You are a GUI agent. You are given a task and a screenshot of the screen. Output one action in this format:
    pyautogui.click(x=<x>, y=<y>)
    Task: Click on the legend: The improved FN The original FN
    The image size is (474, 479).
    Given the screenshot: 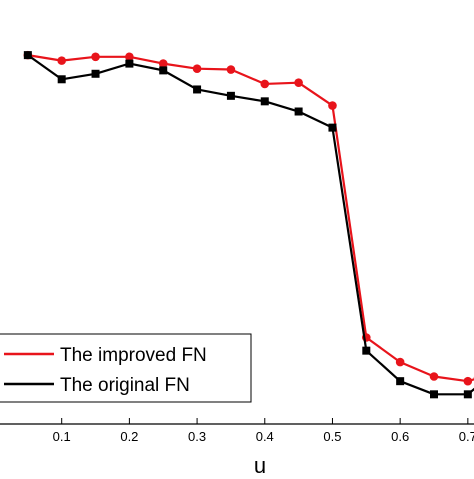 What is the action you would take?
    pyautogui.click(x=125, y=368)
    